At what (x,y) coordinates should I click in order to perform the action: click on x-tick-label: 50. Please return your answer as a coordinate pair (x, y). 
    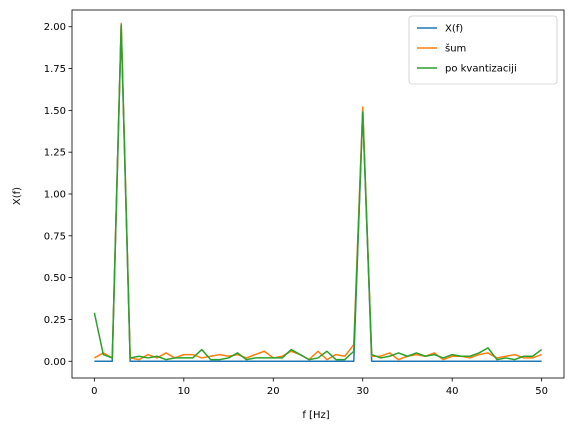
    Looking at the image, I should click on (541, 391).